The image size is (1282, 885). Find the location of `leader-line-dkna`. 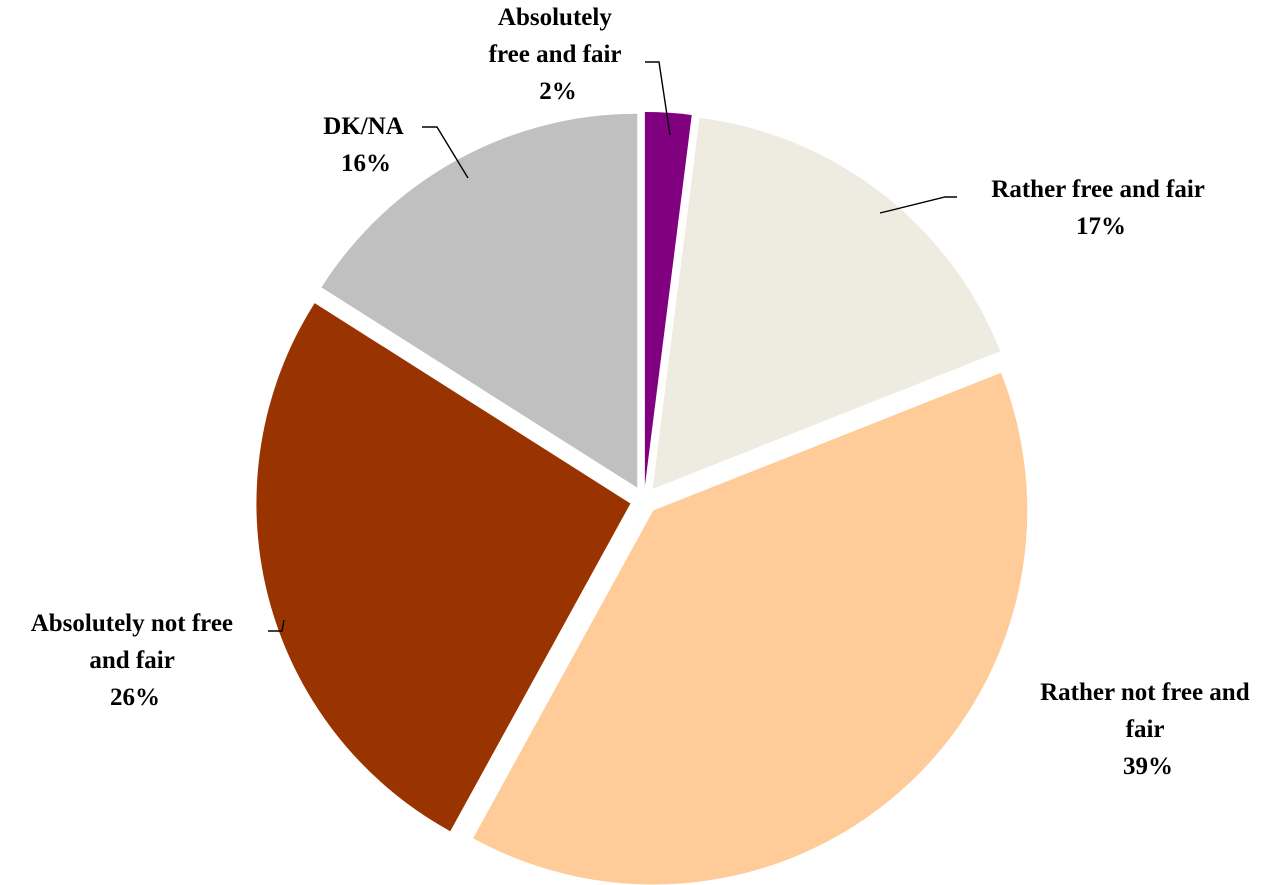

leader-line-dkna is located at coordinates (445, 152).